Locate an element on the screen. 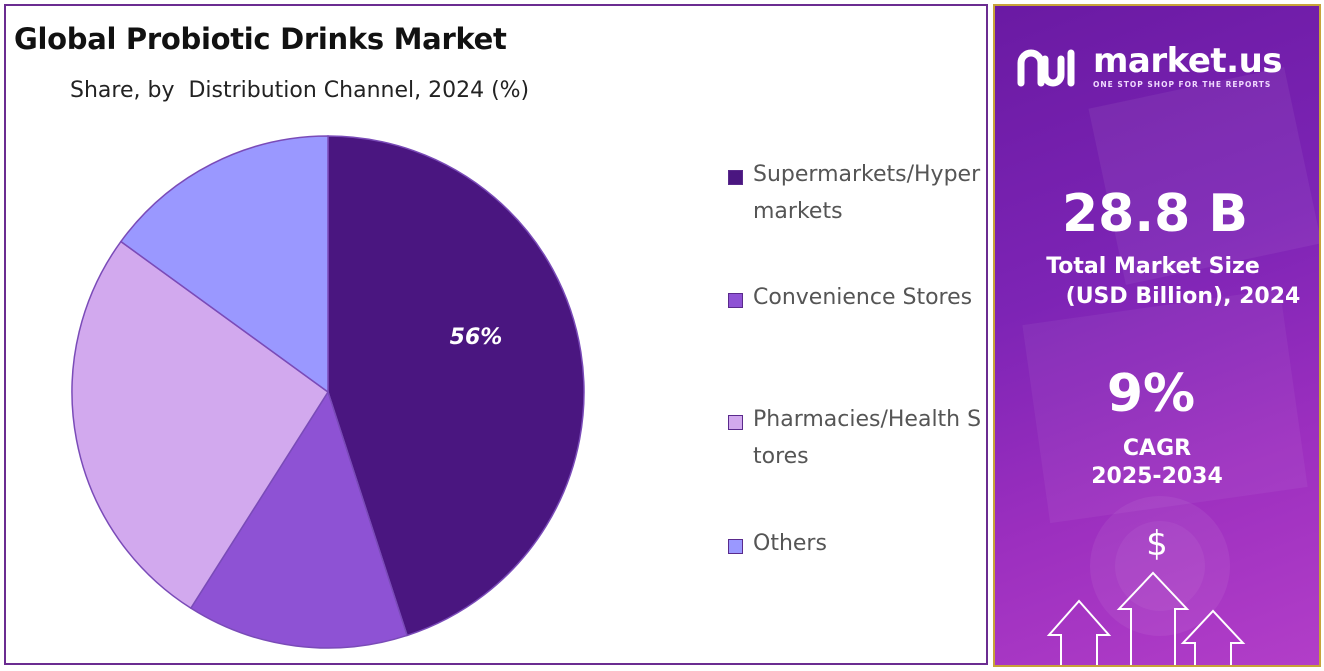  chart-title: Global Probiotic Drinks Market is located at coordinates (260, 39).